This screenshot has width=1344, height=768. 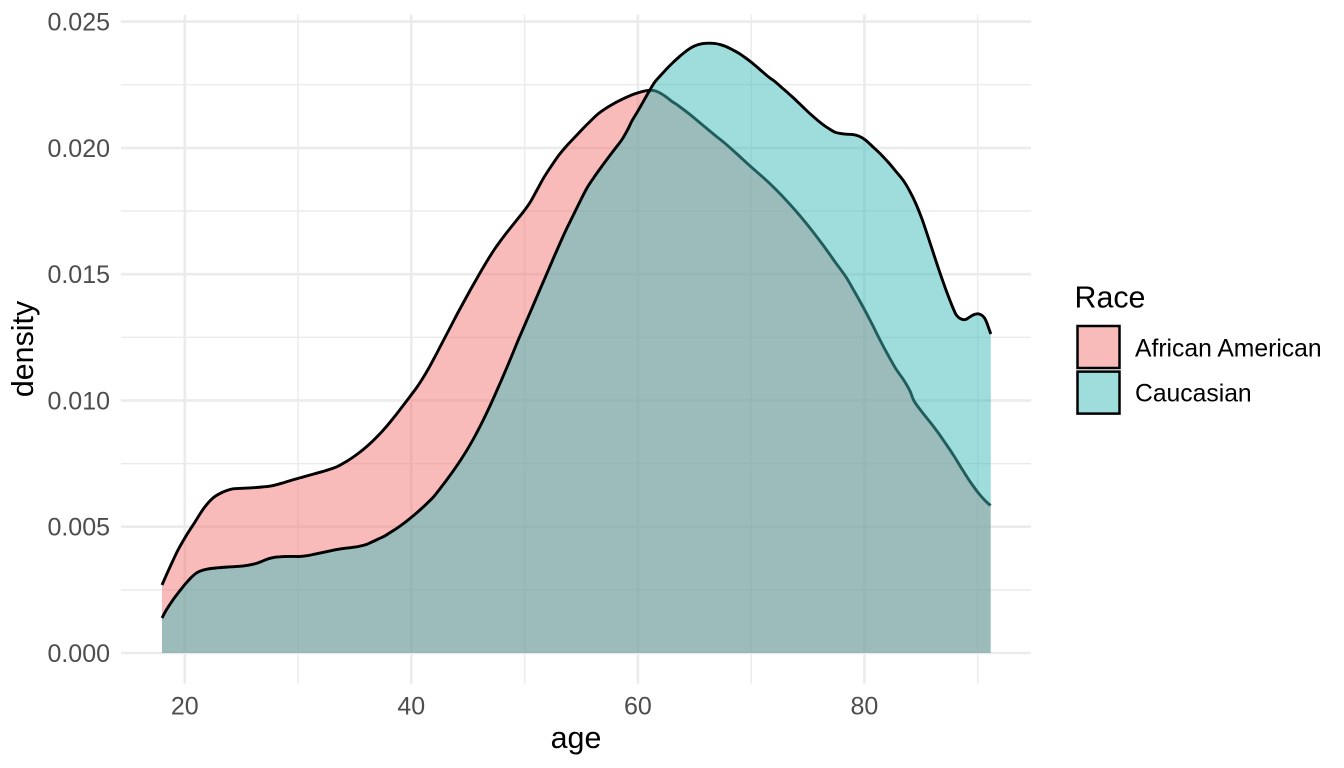 I want to click on svg-text: density, so click(x=23, y=348).